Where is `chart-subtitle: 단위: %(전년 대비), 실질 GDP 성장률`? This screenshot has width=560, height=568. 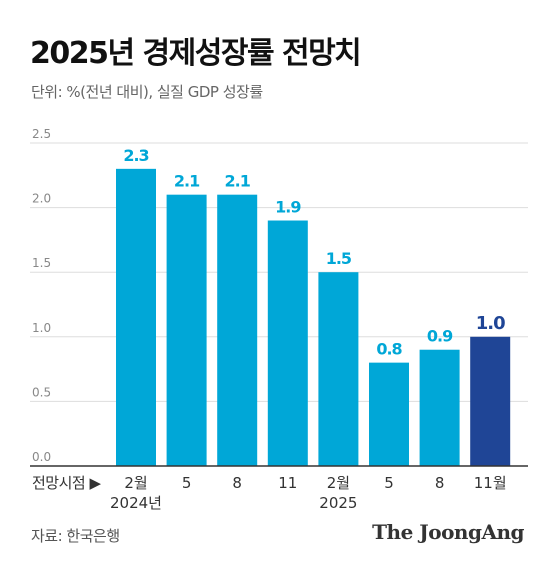 chart-subtitle: 단위: %(전년 대비), 실질 GDP 성장률 is located at coordinates (147, 92).